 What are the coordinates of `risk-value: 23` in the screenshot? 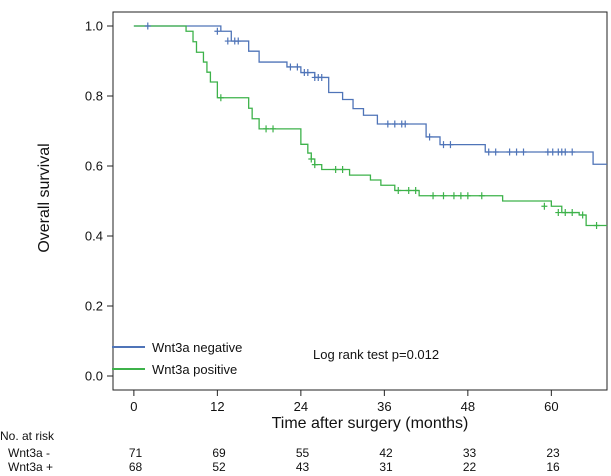 It's located at (553, 453).